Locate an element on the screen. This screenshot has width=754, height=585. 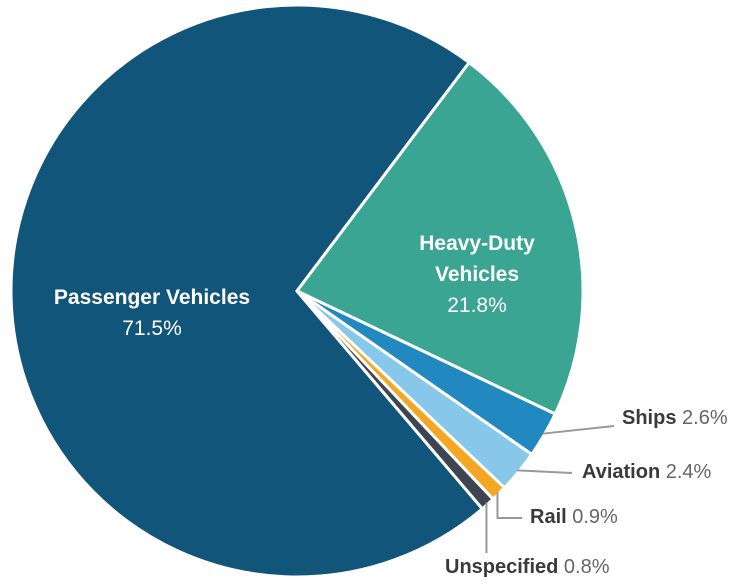
slice-label-box: Heavy-Duty Vehicles 21.8% is located at coordinates (477, 274).